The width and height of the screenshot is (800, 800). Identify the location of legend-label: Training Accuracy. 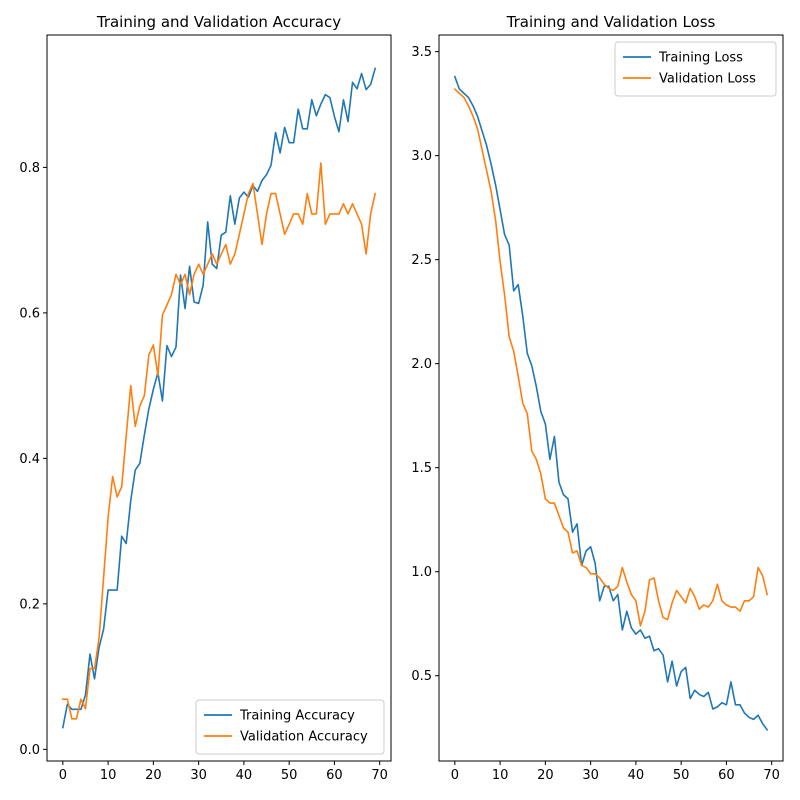
(297, 716).